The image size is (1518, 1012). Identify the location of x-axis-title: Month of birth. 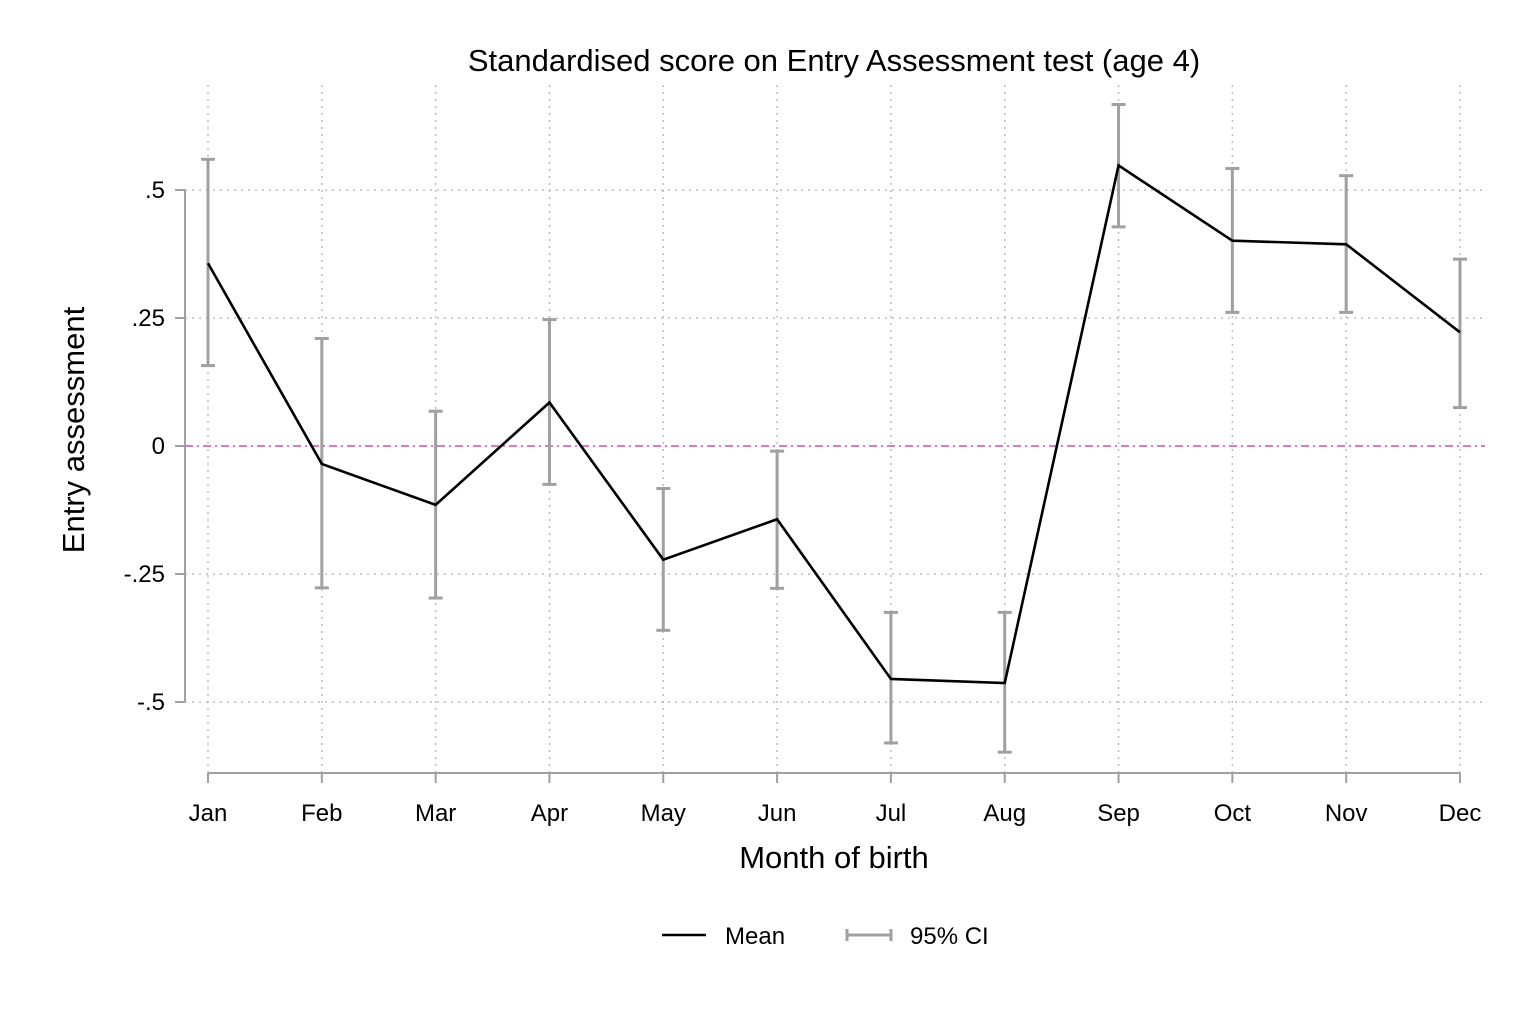
(834, 857).